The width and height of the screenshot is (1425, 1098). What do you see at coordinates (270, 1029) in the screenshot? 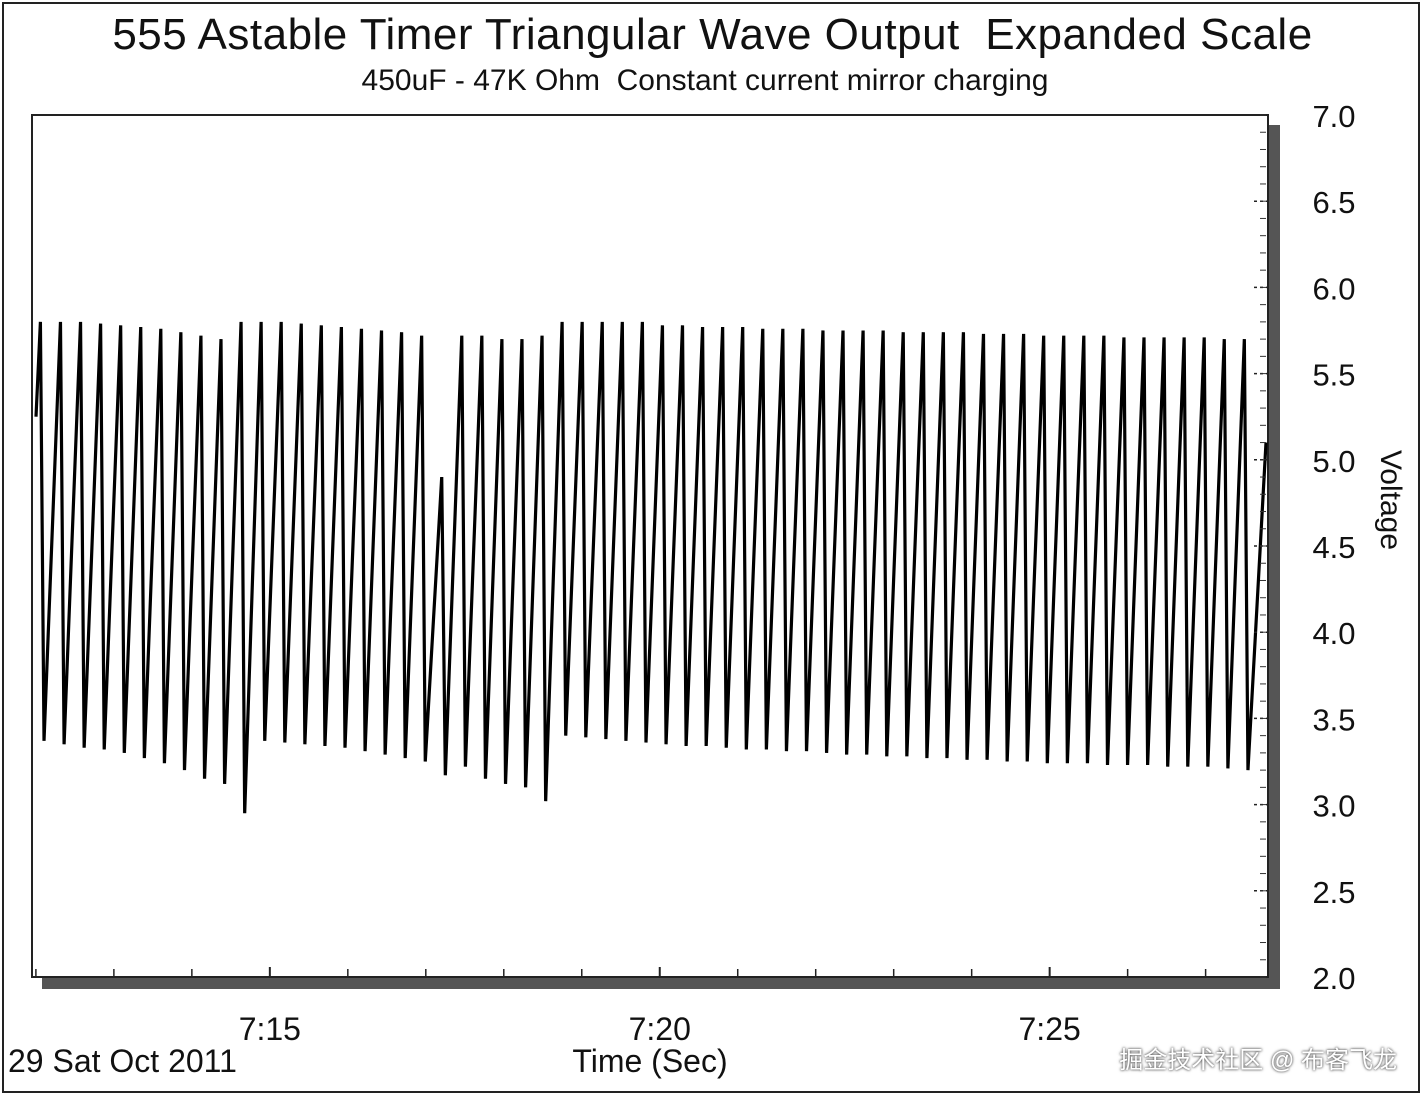
I see `x-tick-label: 7:15` at bounding box center [270, 1029].